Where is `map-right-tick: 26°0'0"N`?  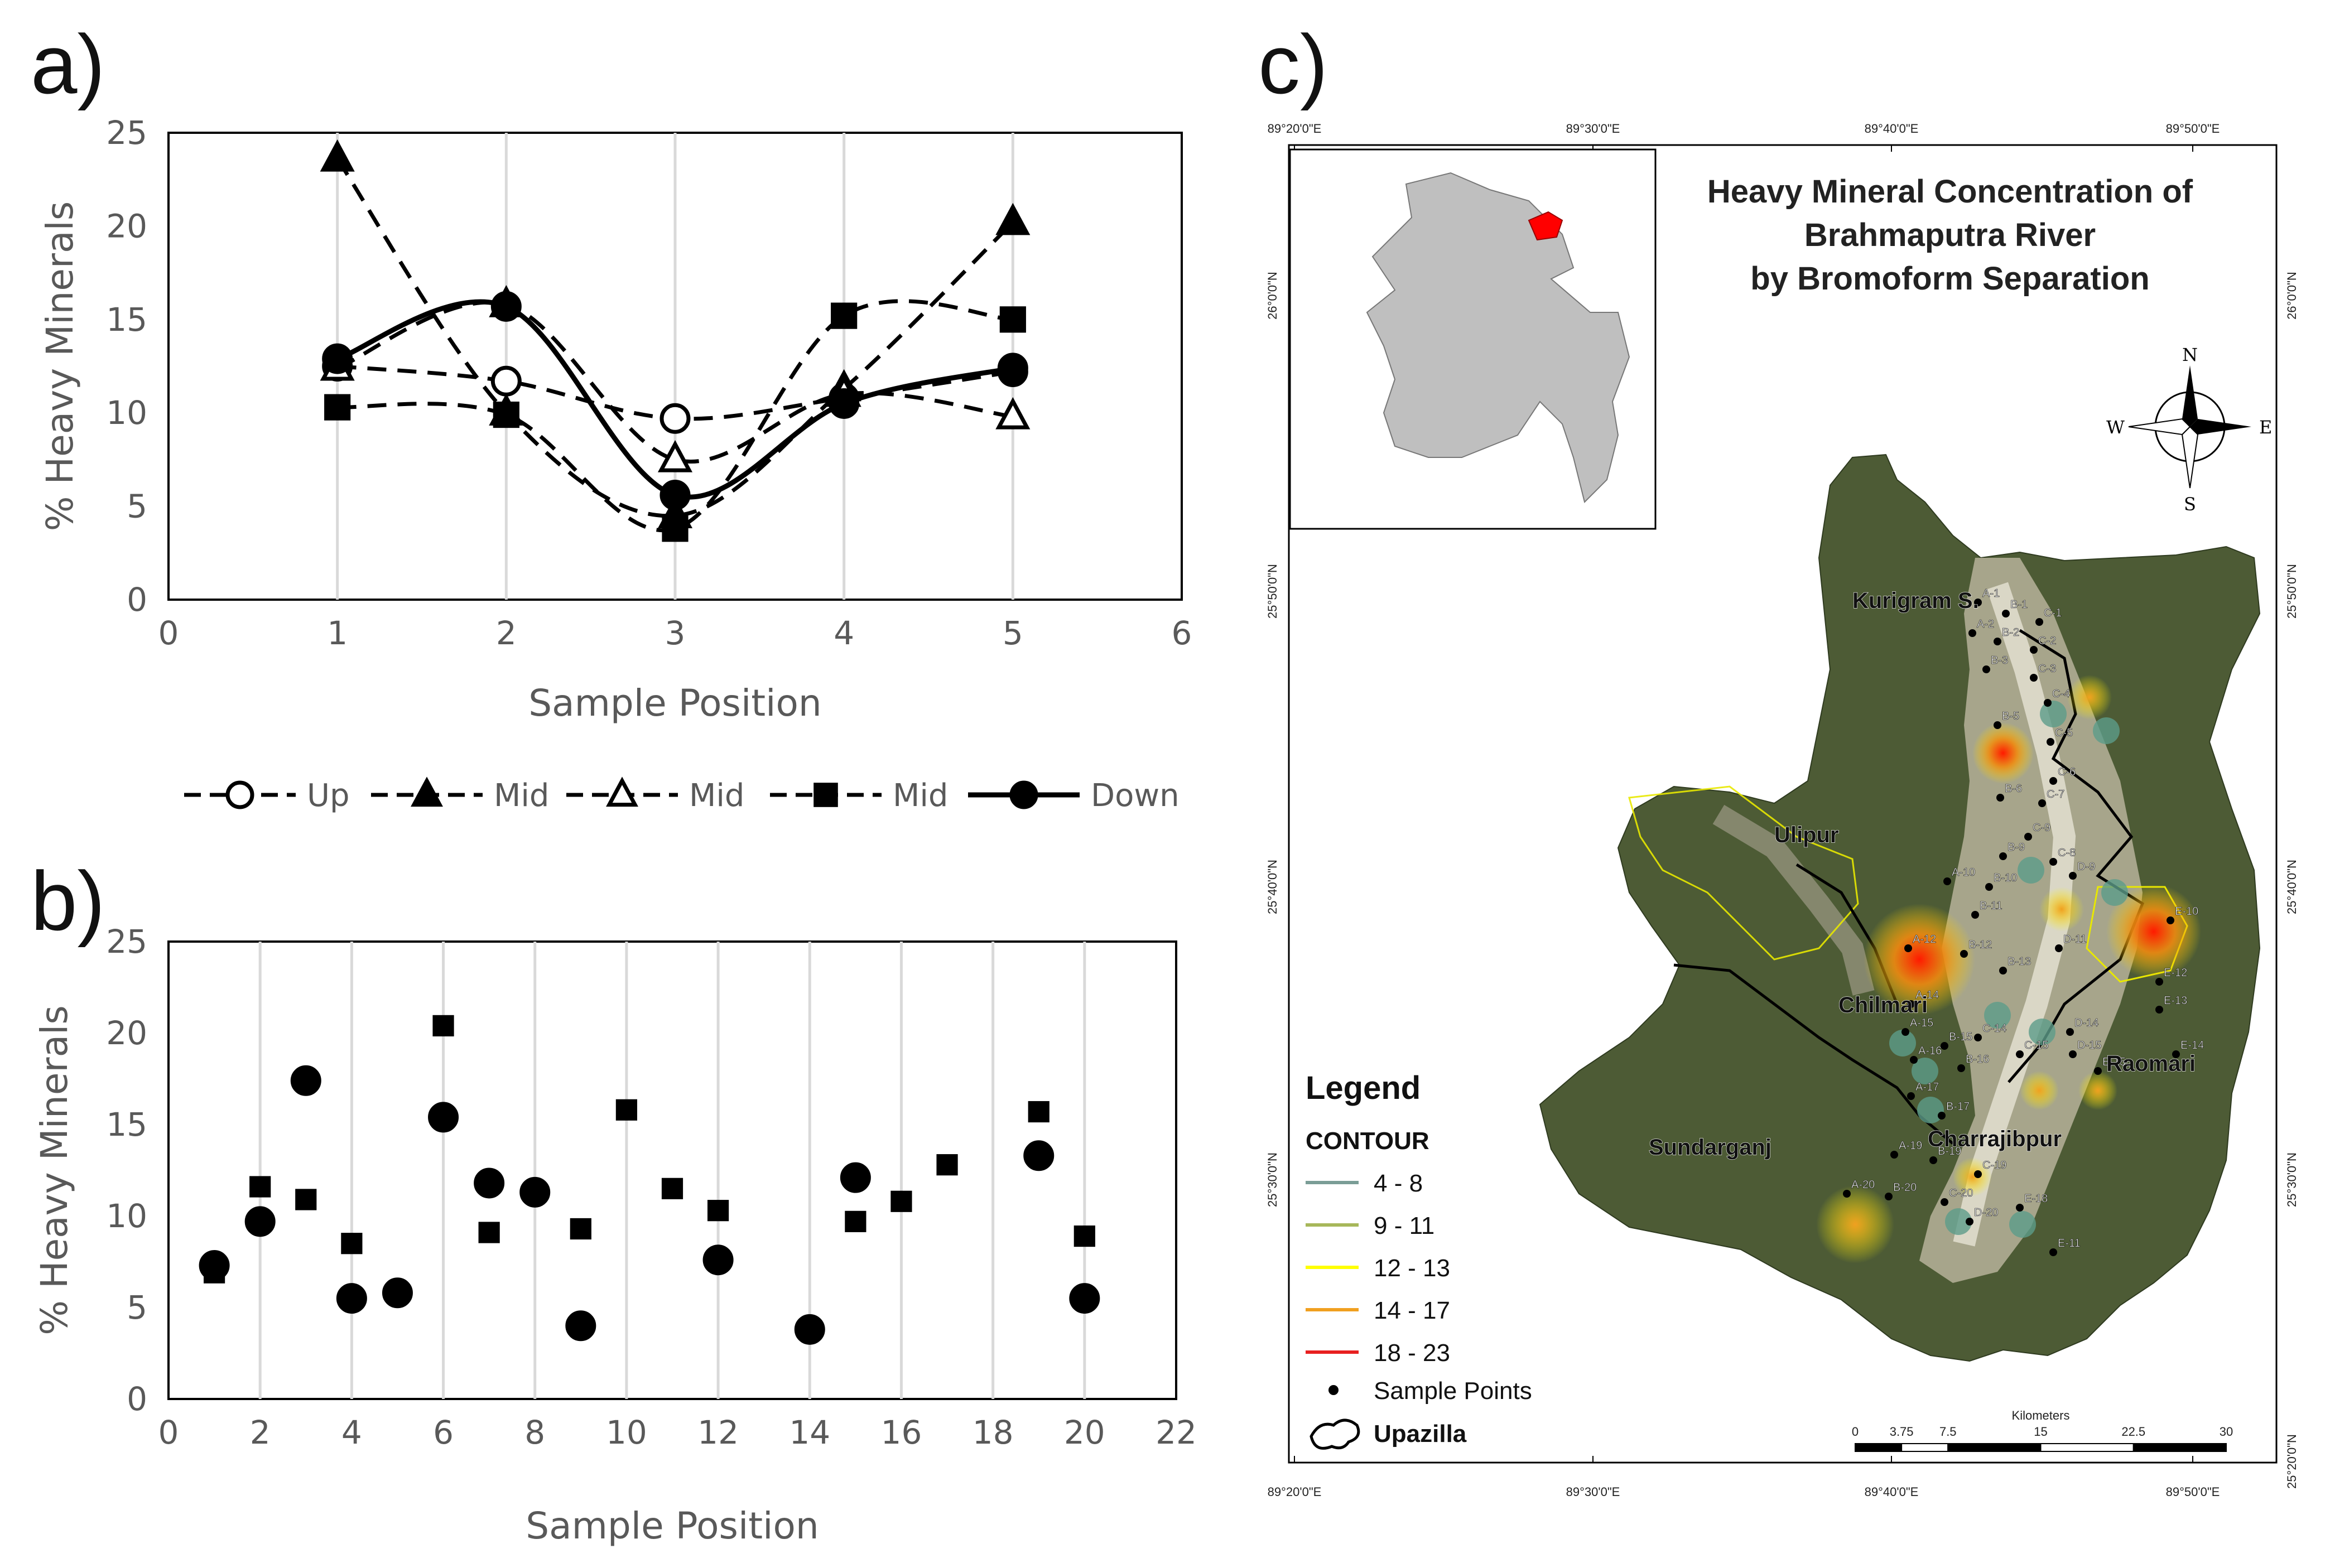 map-right-tick: 26°0'0"N is located at coordinates (2292, 296).